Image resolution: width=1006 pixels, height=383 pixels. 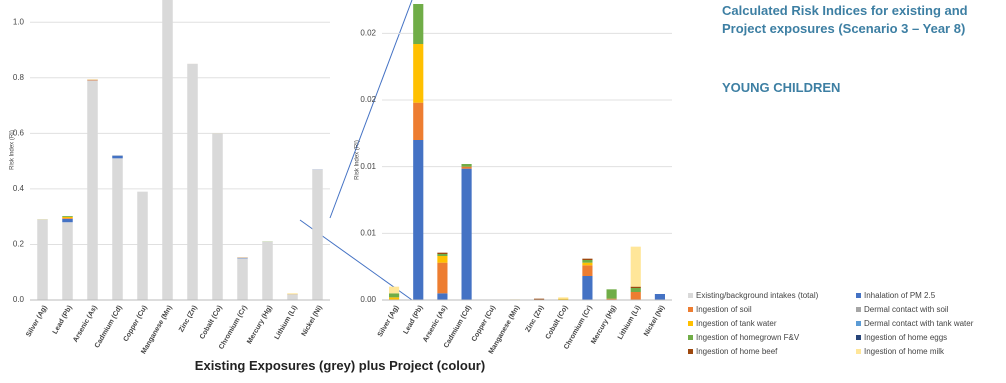 What do you see at coordinates (19, 299) in the screenshot?
I see `y-tick-label: 0.0` at bounding box center [19, 299].